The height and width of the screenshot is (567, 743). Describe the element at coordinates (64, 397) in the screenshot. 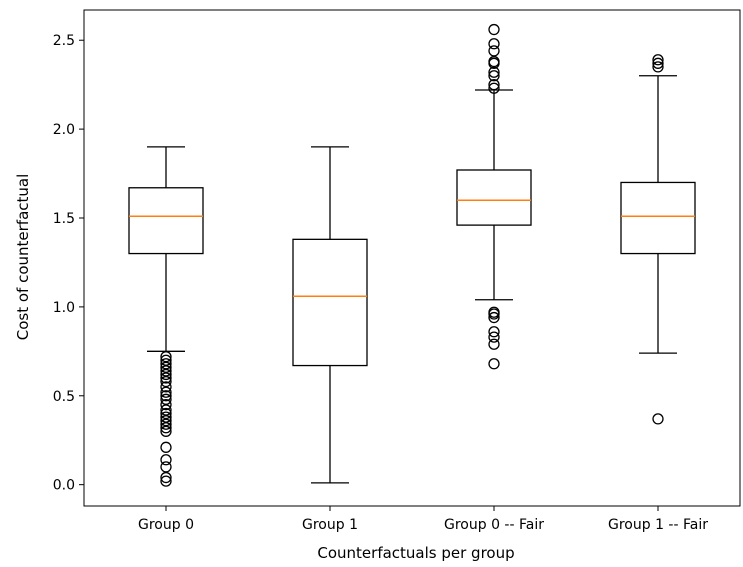

I see `y-tick-label: 0.5` at that location.